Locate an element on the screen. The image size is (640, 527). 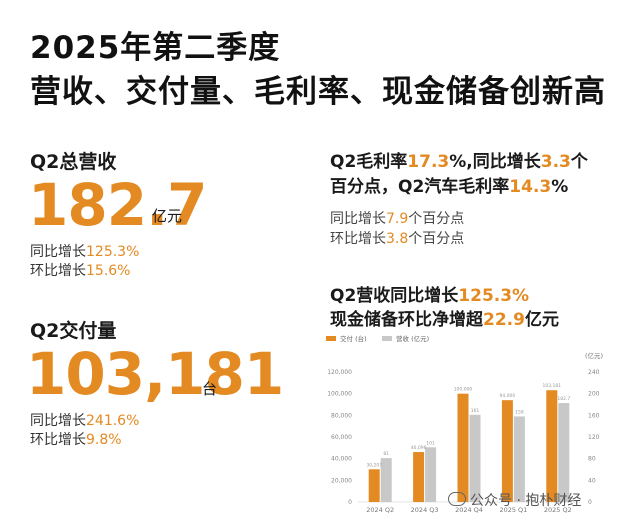
watermark: 公众号 · 抱朴财经 is located at coordinates (514, 500).